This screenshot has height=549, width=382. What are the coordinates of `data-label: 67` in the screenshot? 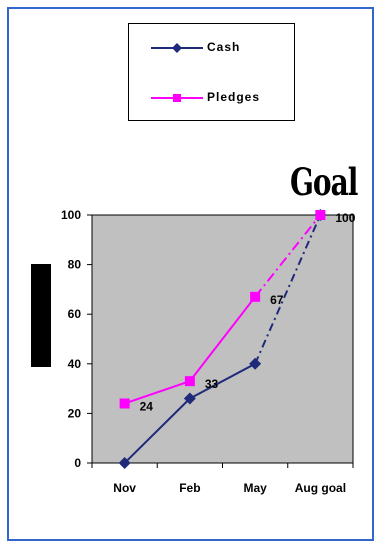 It's located at (277, 300).